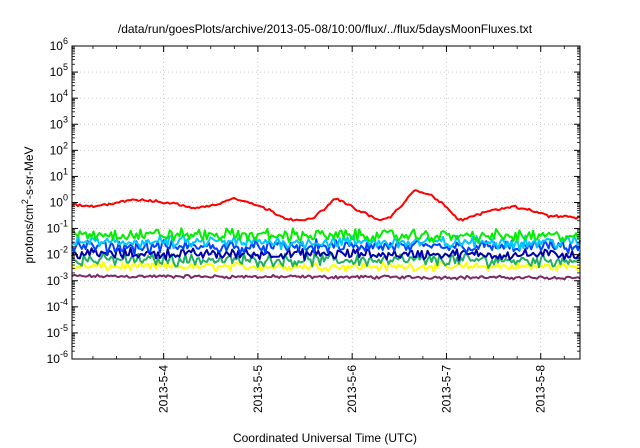  What do you see at coordinates (65, 67) in the screenshot?
I see `y-tick-exp: 5` at bounding box center [65, 67].